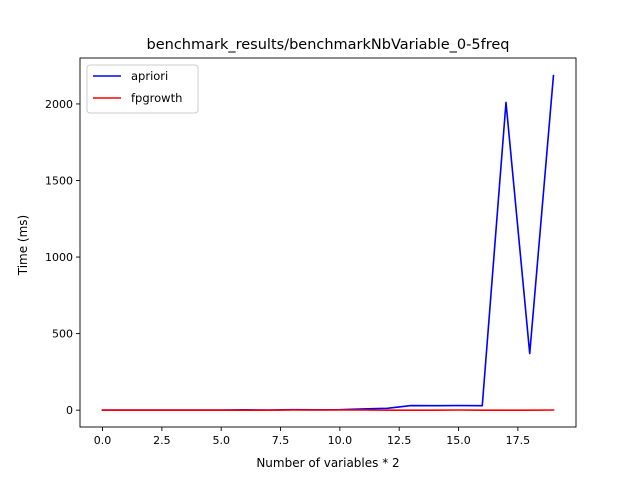 The image size is (640, 480). I want to click on x-tick-label: 7.5, so click(281, 440).